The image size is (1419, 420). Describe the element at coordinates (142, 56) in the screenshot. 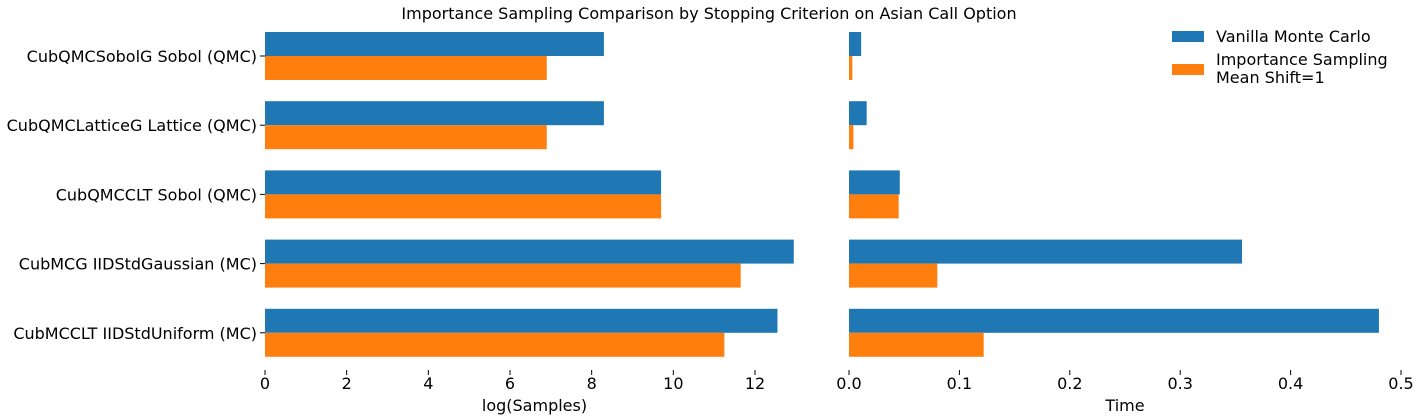

I see `y-tick-label: CubQMCSobolG Sobol (QMC)` at that location.